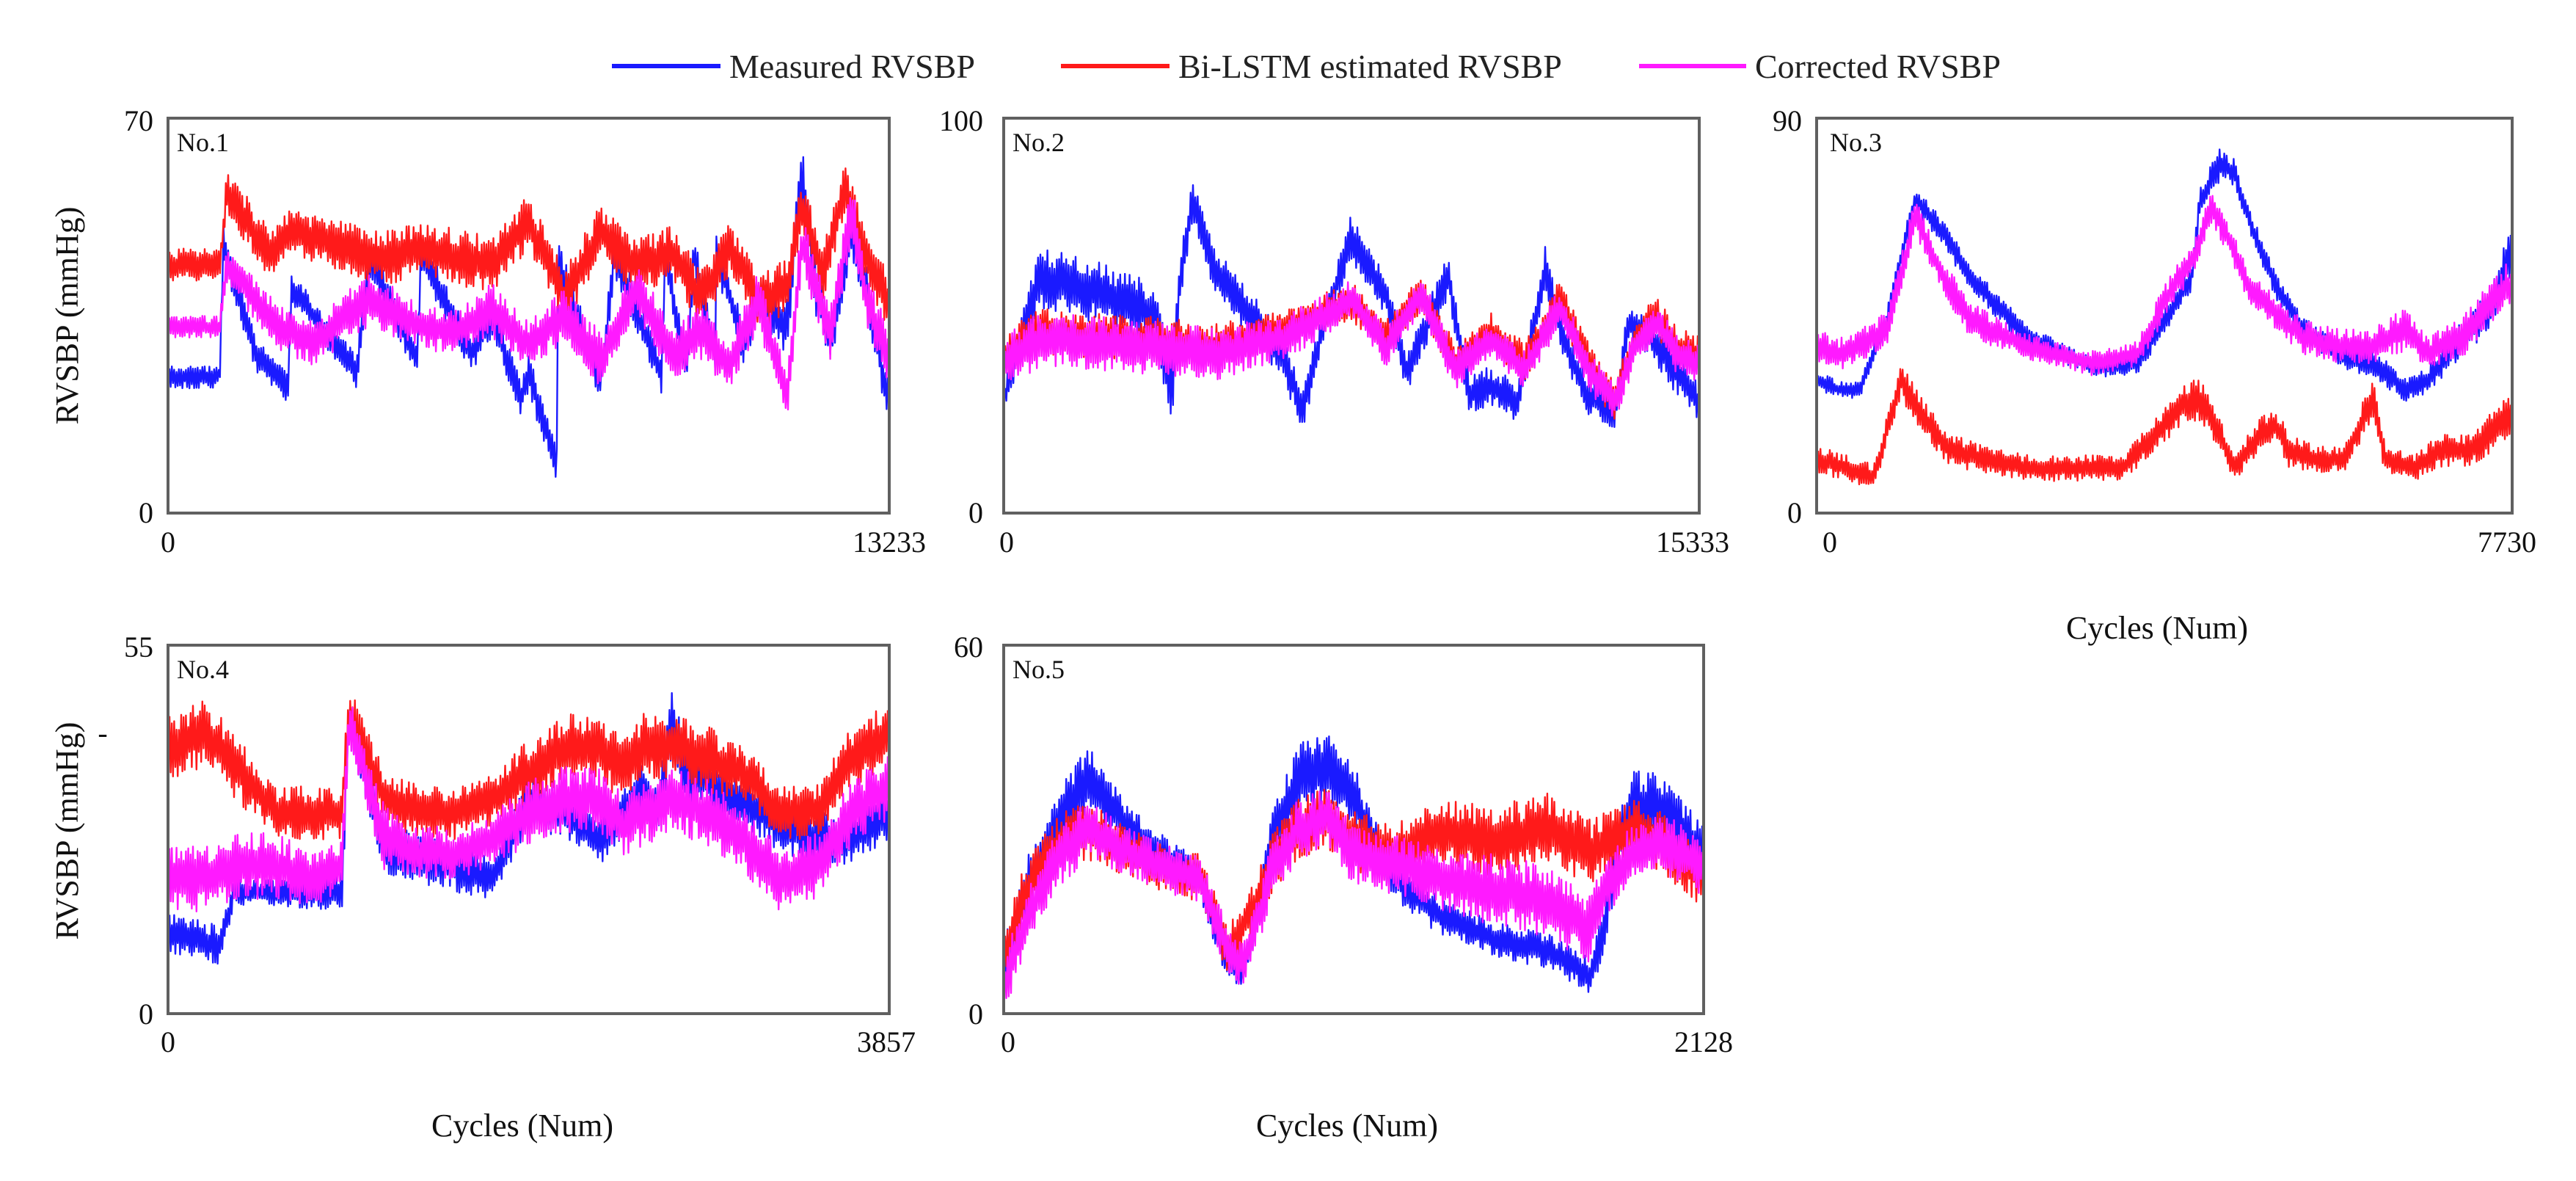 The width and height of the screenshot is (2576, 1181). What do you see at coordinates (1693, 543) in the screenshot?
I see `panel-no2-xtick-max: 15333` at bounding box center [1693, 543].